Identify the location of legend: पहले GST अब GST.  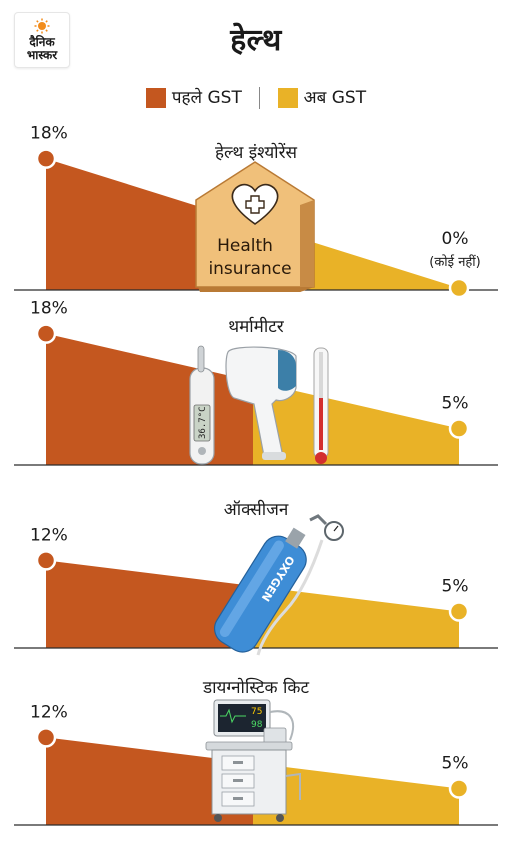
(256, 98).